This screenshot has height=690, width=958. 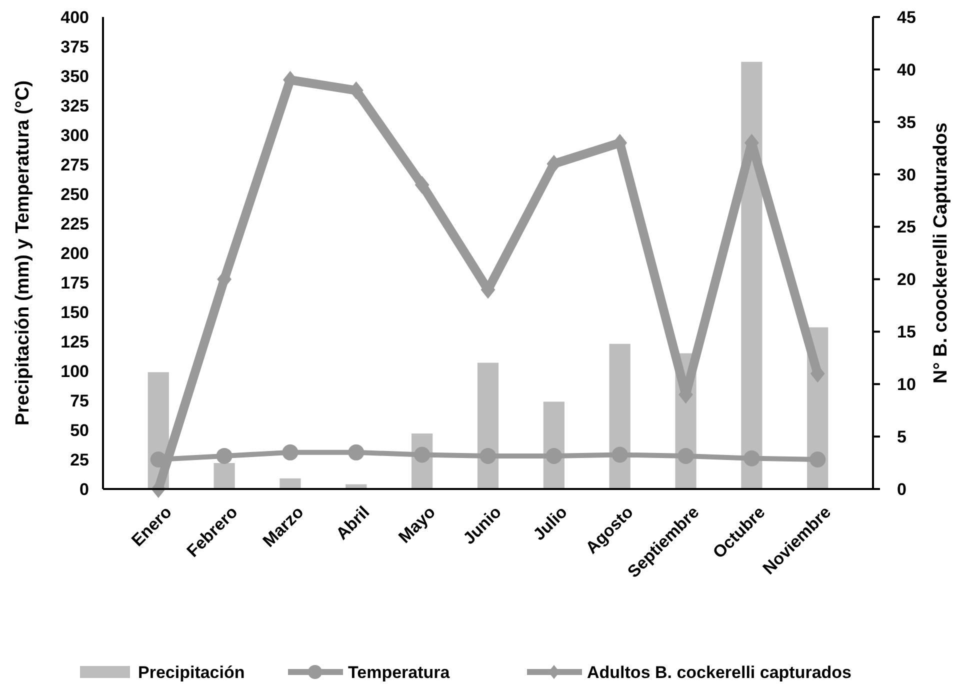 I want to click on y-tick-label: 350, so click(x=74, y=76).